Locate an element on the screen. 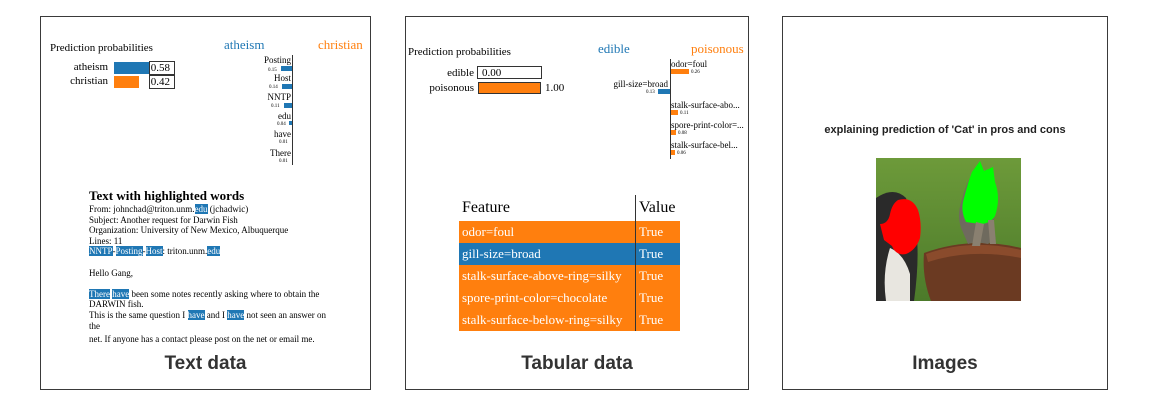 This screenshot has width=1156, height=414. prob-value-christian: 0.42 is located at coordinates (162, 82).